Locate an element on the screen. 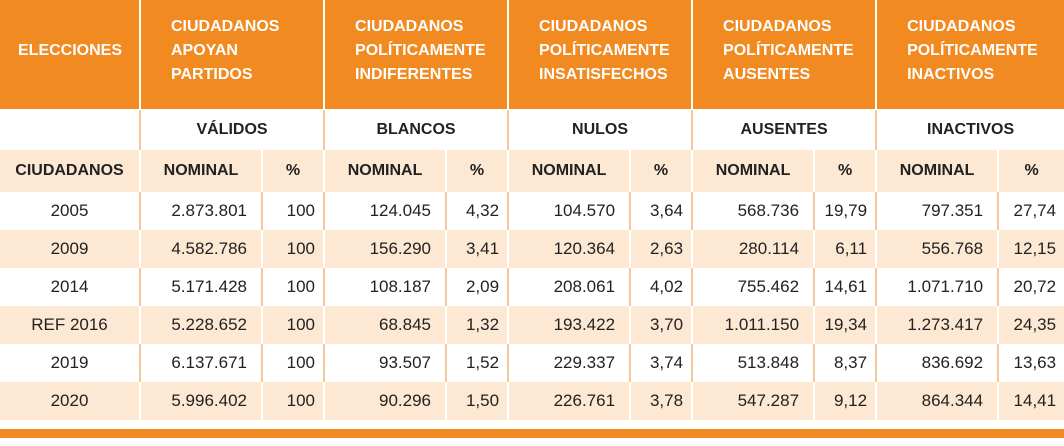 The image size is (1064, 446). pct-cell: 3,64 is located at coordinates (662, 211).